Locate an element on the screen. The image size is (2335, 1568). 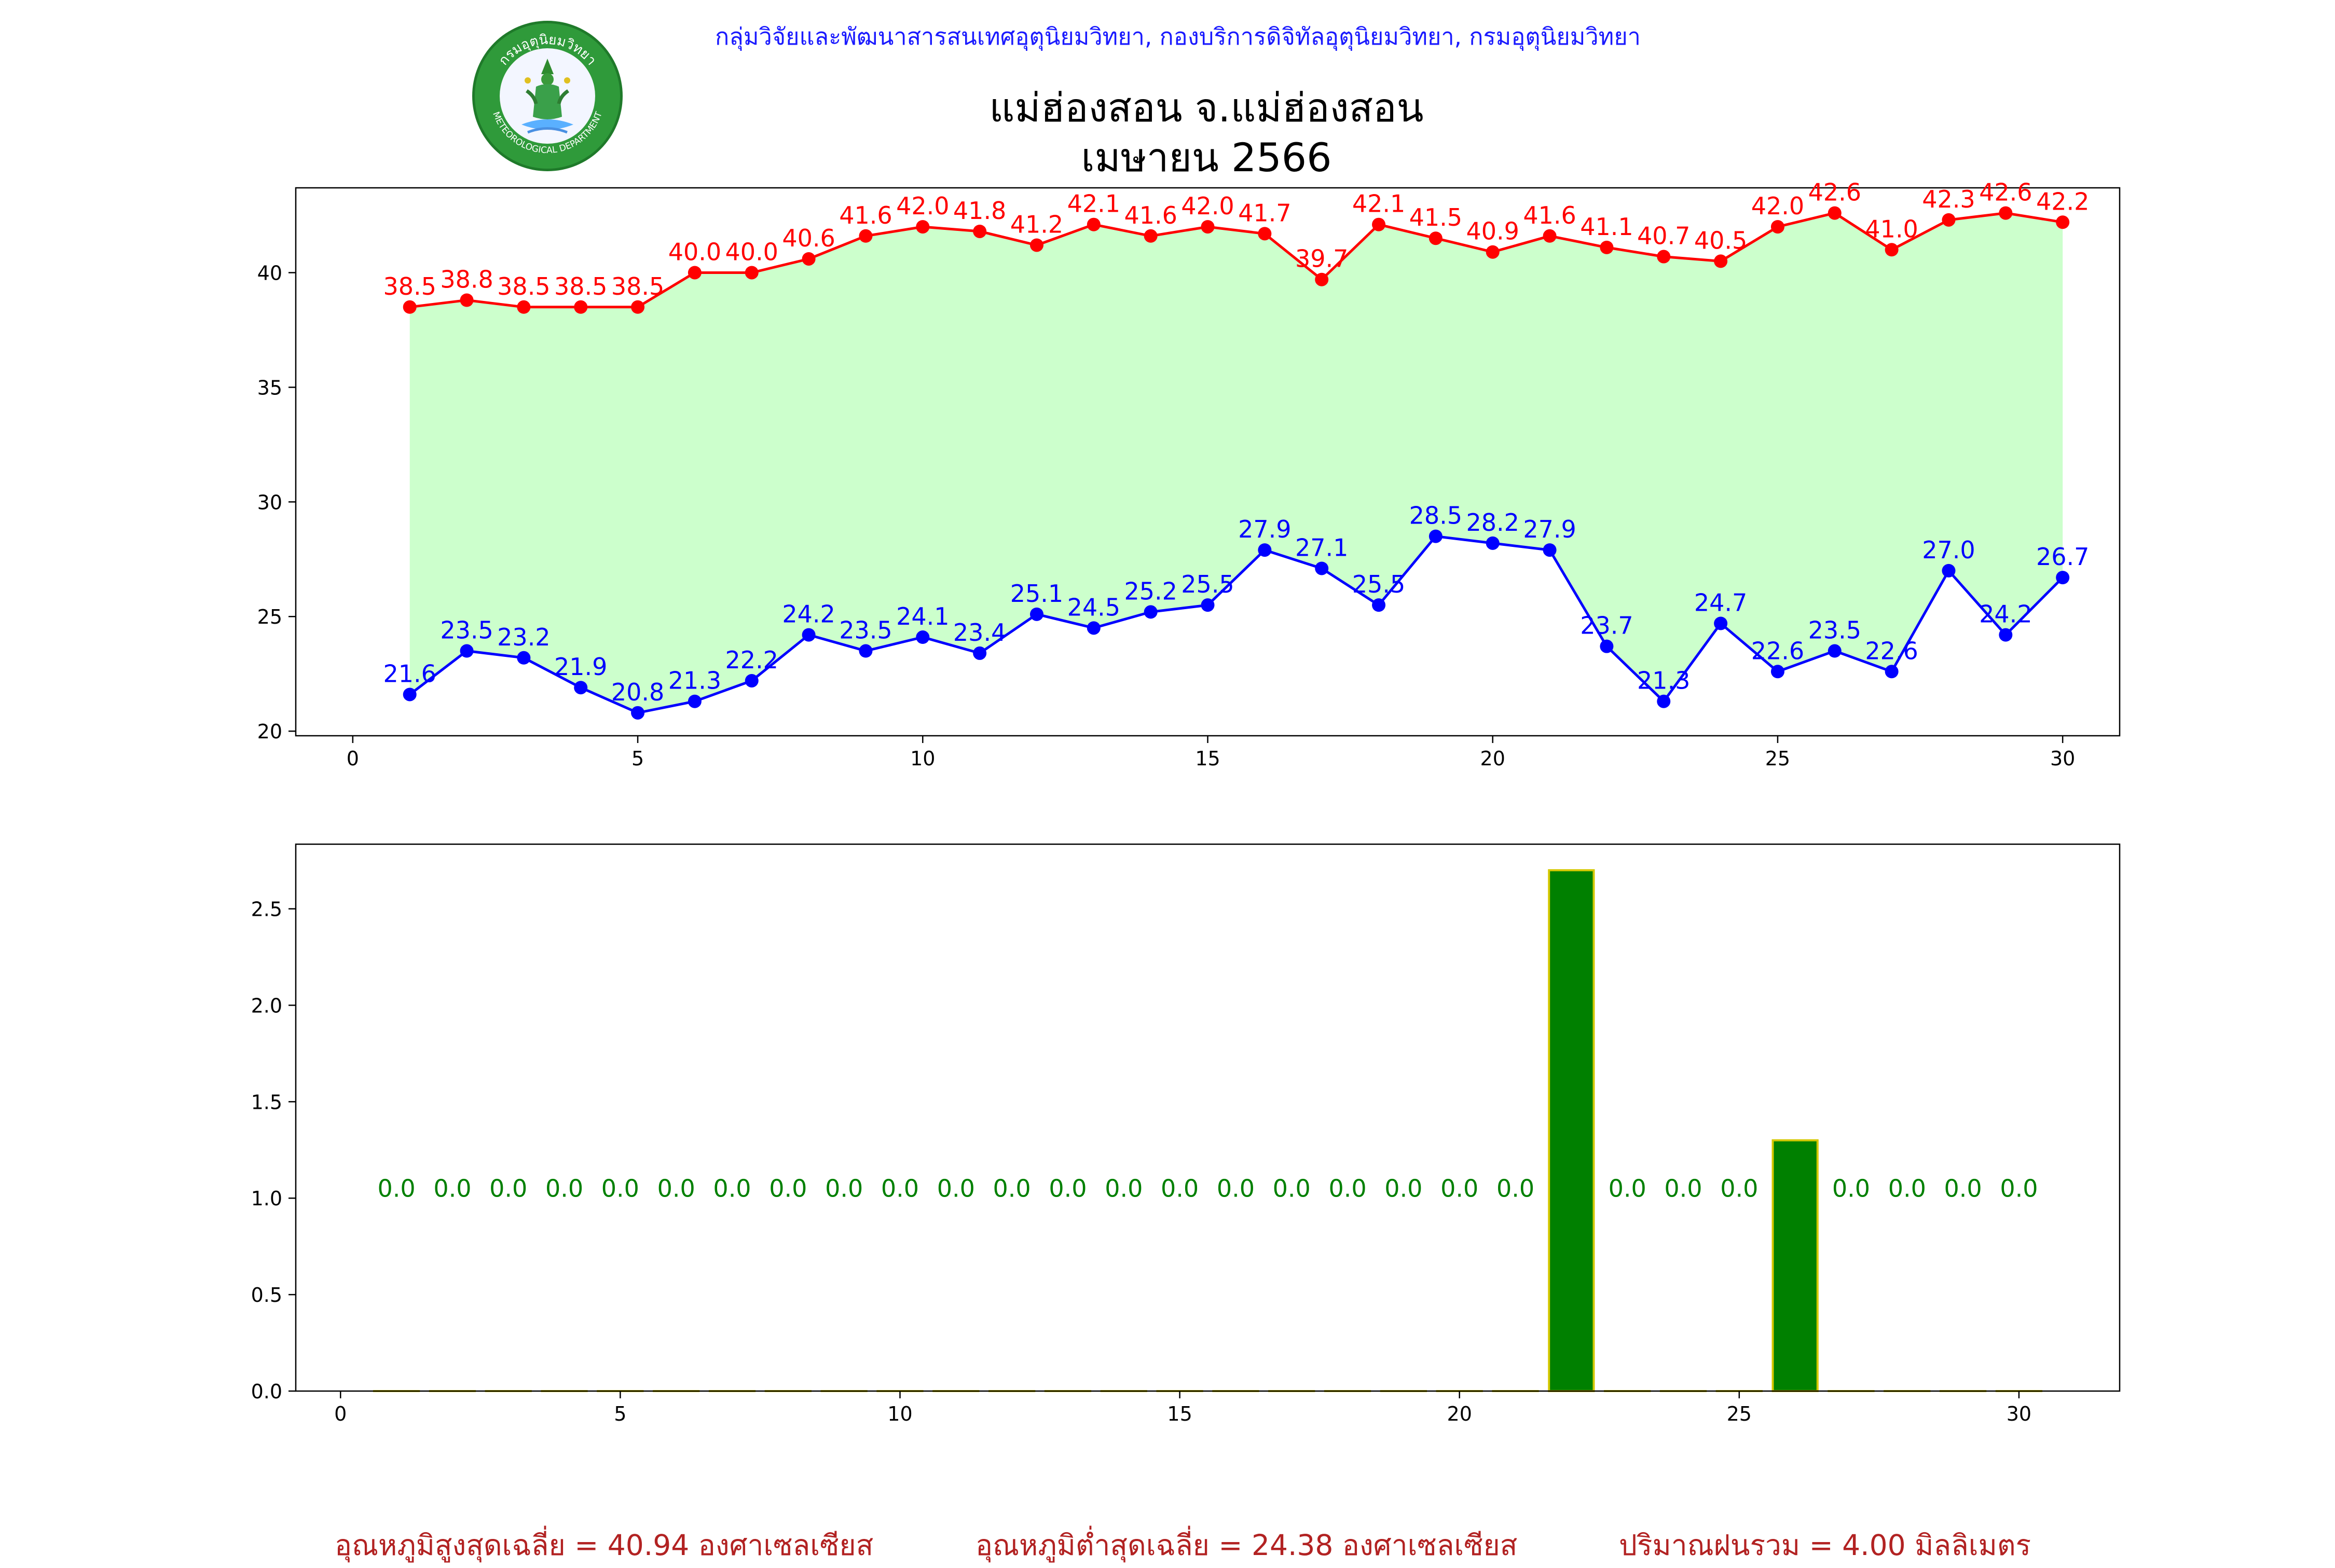
min-temperature-label: 24.1 is located at coordinates (922, 616).